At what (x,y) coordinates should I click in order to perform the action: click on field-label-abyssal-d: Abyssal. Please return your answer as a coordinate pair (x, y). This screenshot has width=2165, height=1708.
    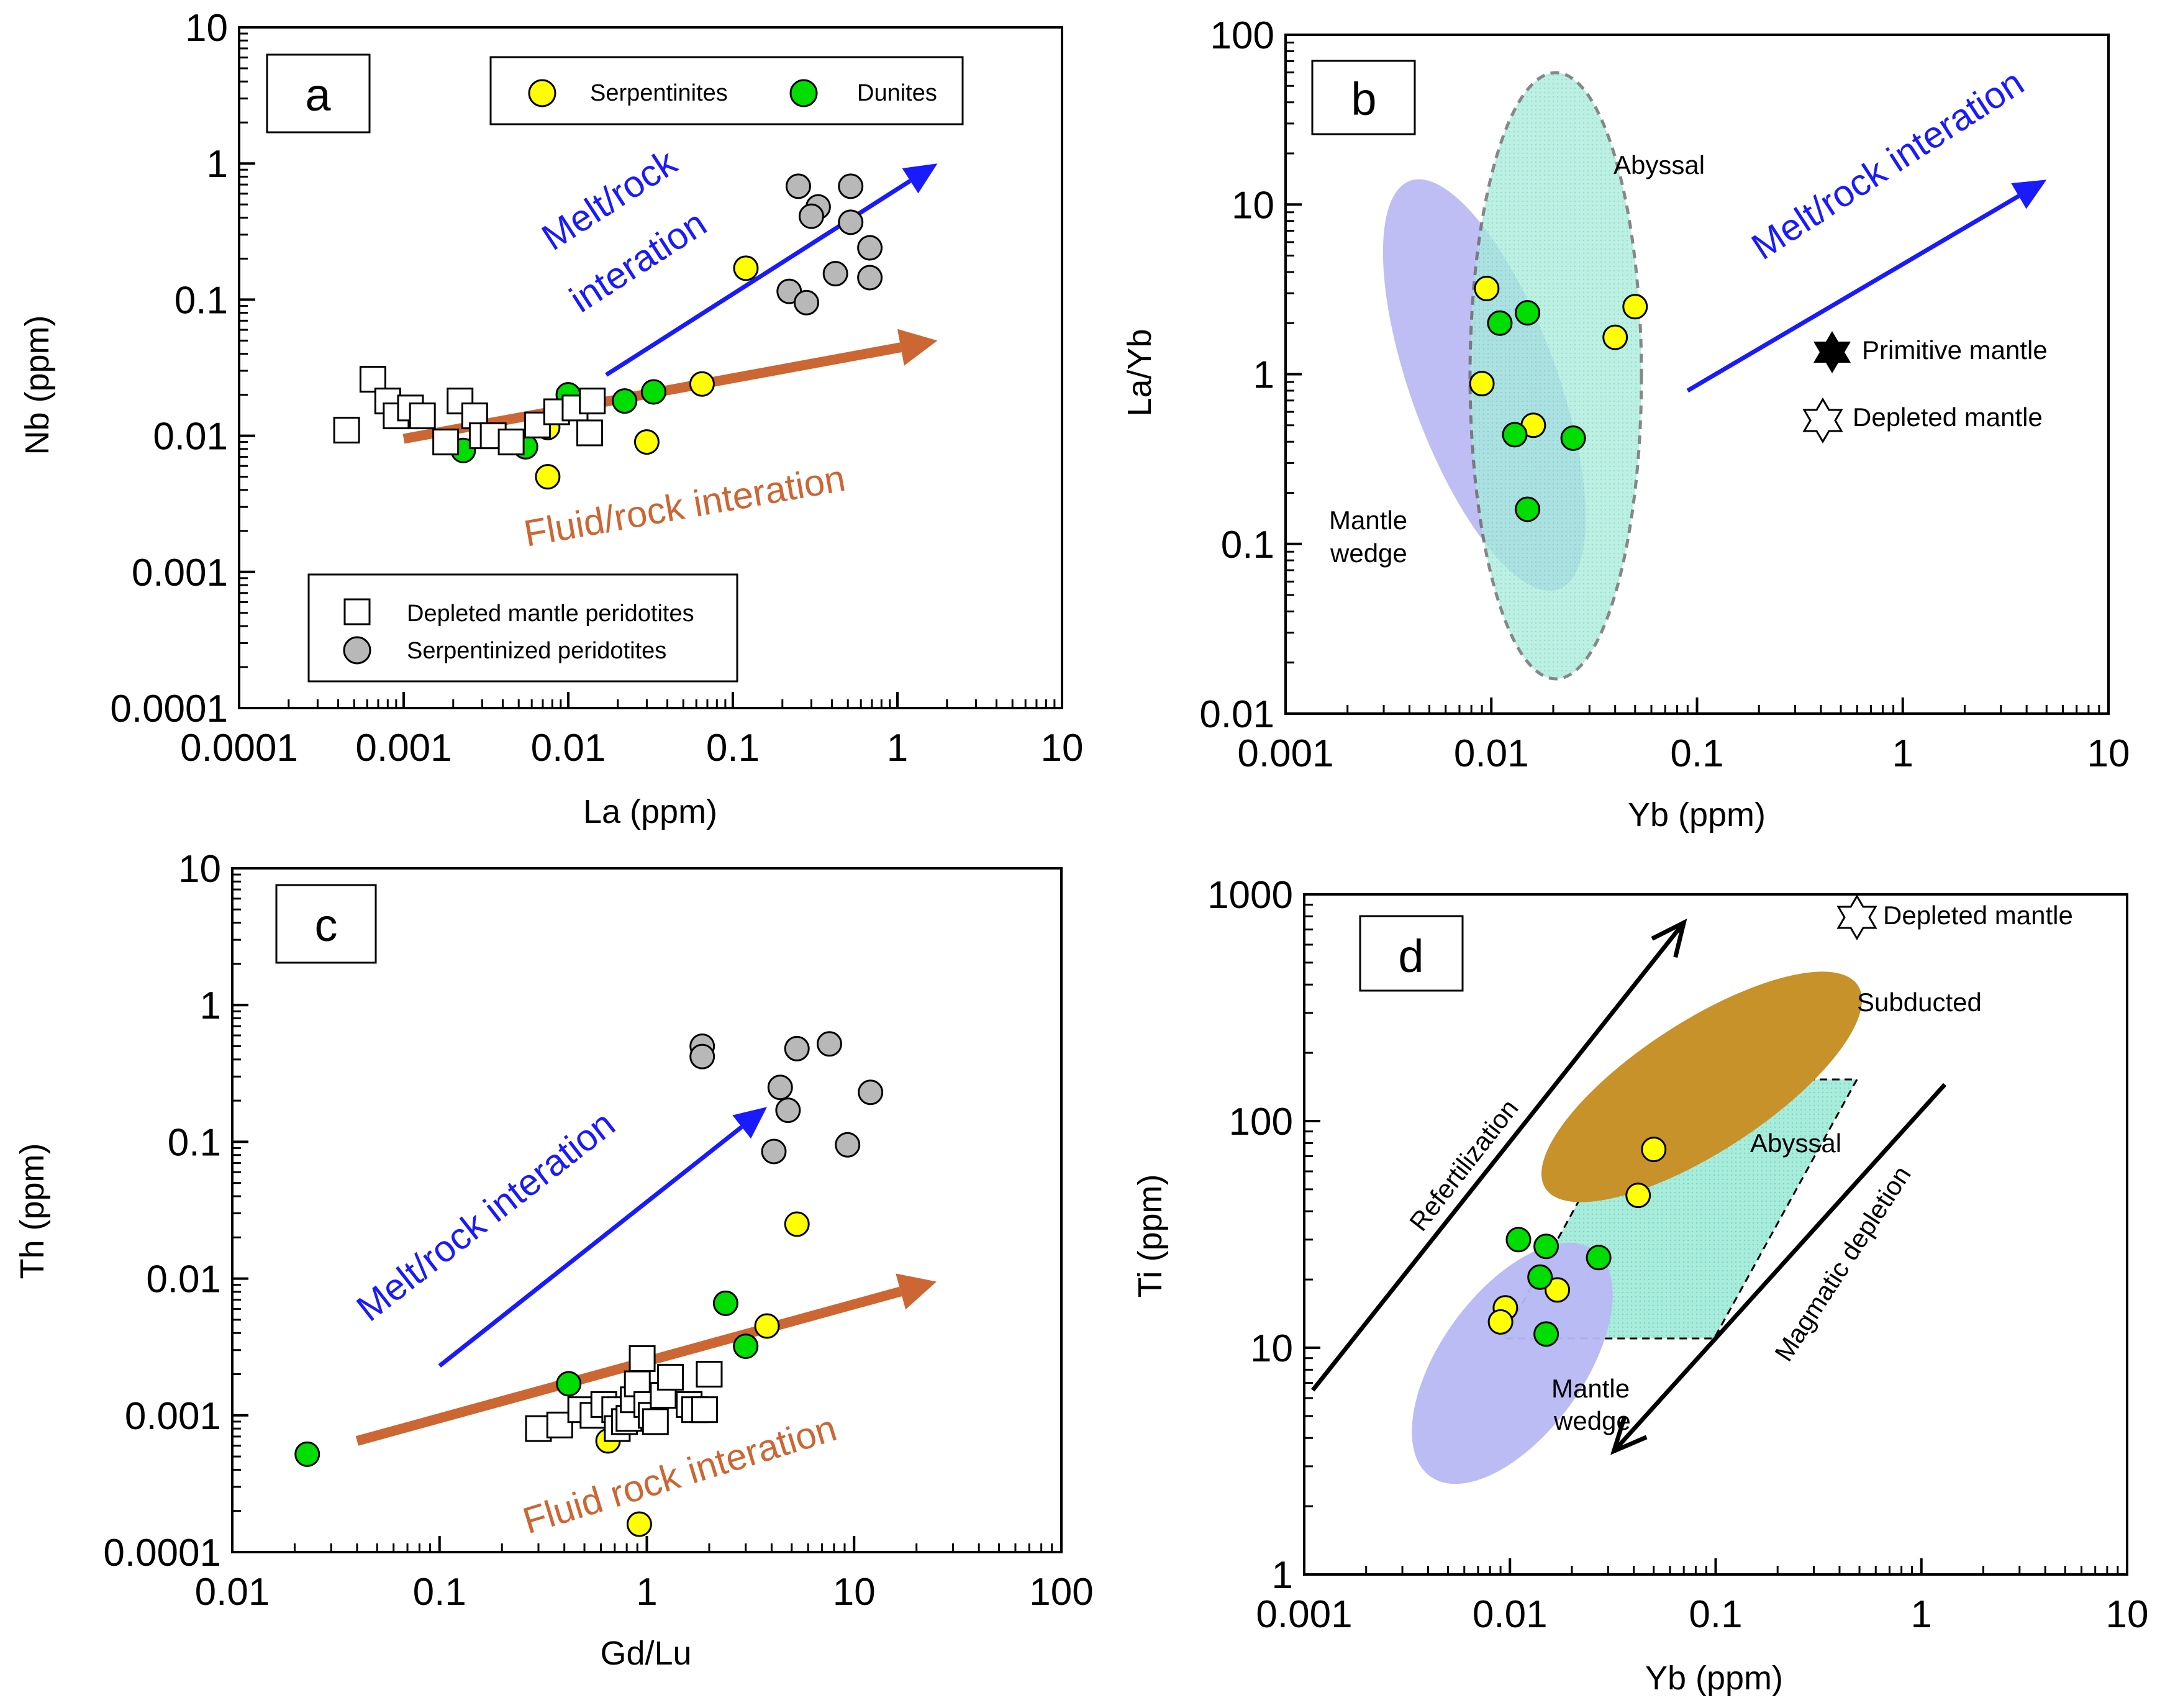
    Looking at the image, I should click on (1795, 1143).